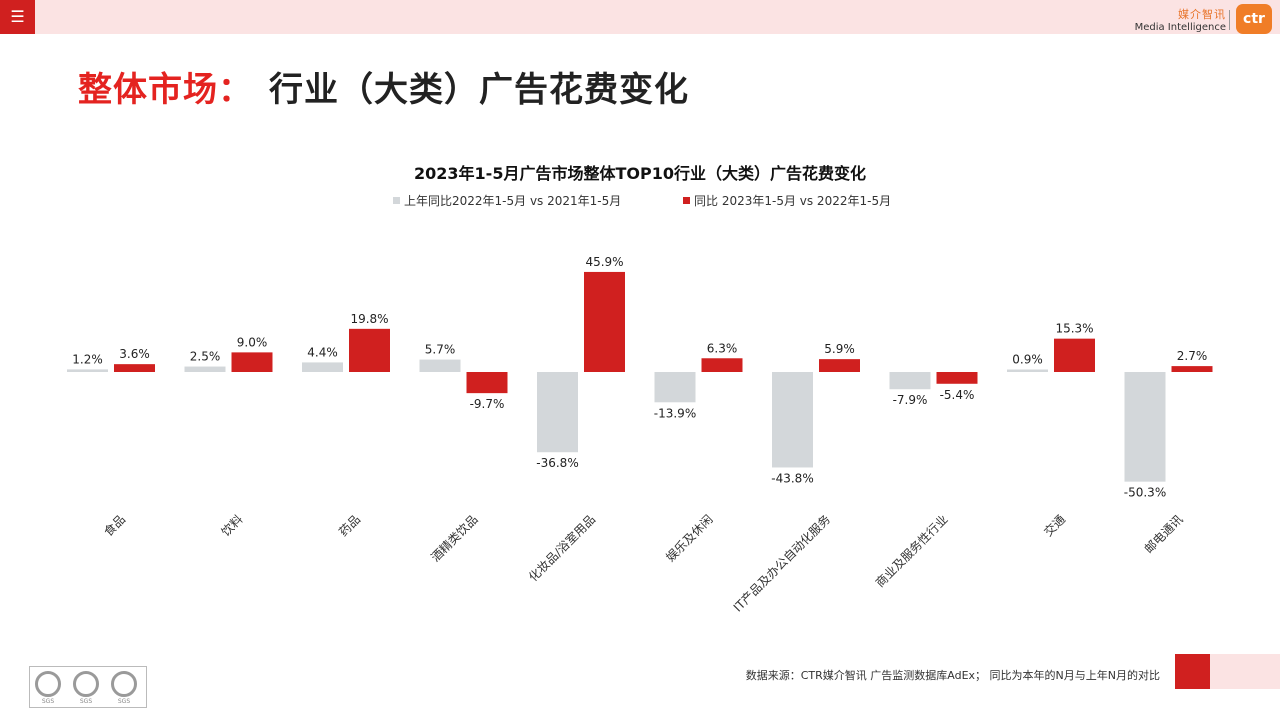 The width and height of the screenshot is (1280, 719). Describe the element at coordinates (689, 538) in the screenshot. I see `category-label-5: 娱乐及休闲` at that location.